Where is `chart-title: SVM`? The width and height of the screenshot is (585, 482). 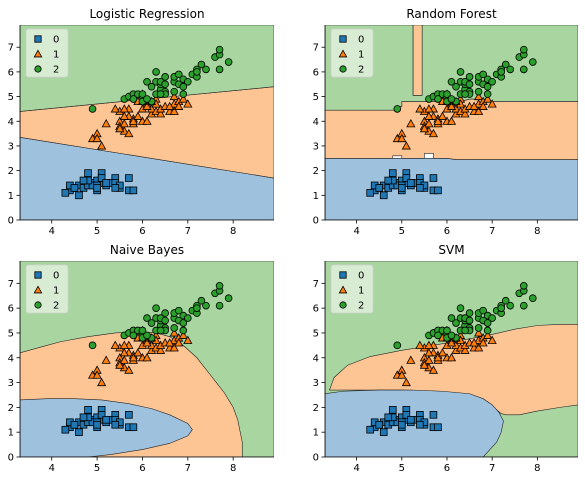 chart-title: SVM is located at coordinates (451, 250).